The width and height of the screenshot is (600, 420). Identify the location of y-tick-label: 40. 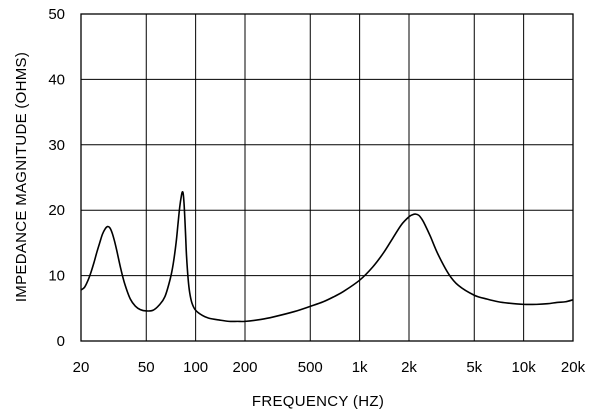
(56, 79).